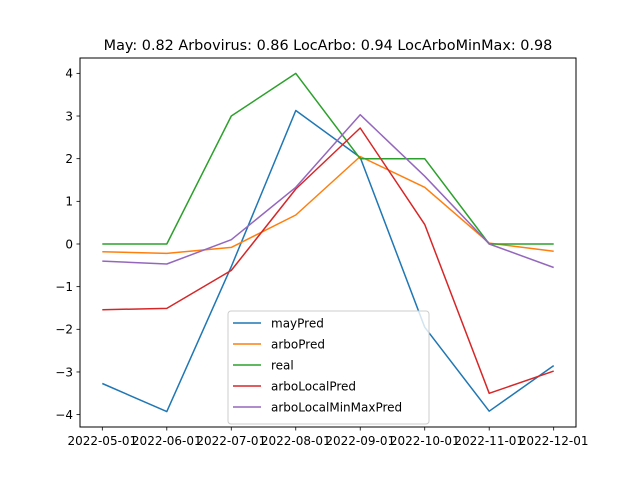  I want to click on x-tick-label: 2022-12-01, so click(554, 441).